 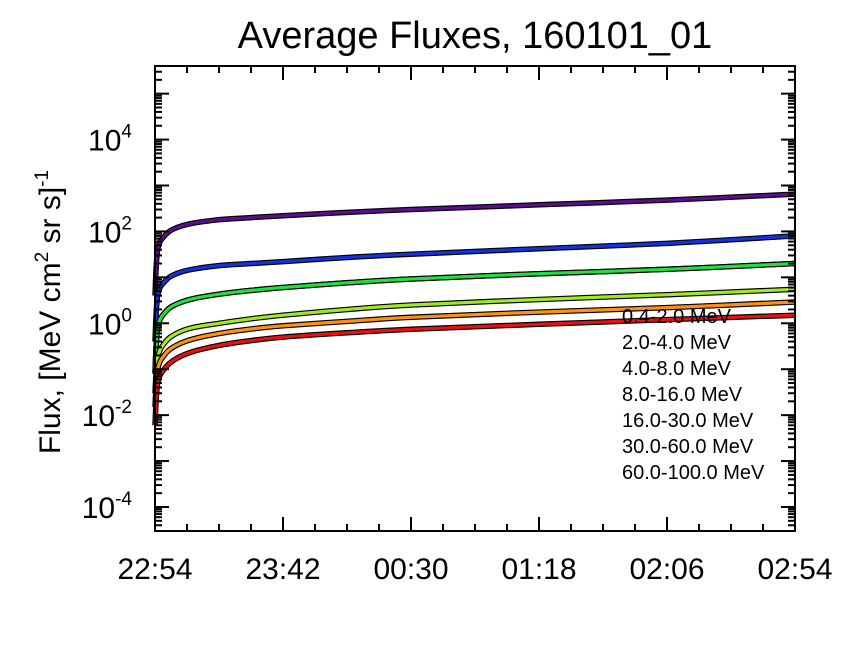 What do you see at coordinates (110, 140) in the screenshot?
I see `y-tick-label: 10⁴` at bounding box center [110, 140].